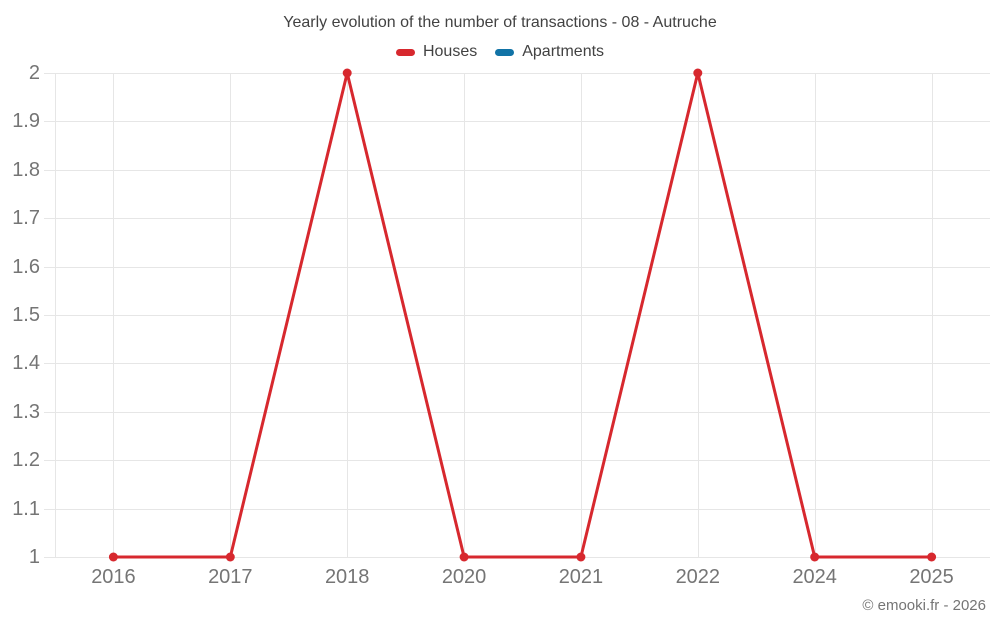 Image resolution: width=1000 pixels, height=625 pixels. What do you see at coordinates (581, 557) in the screenshot?
I see `houses-point-2021` at bounding box center [581, 557].